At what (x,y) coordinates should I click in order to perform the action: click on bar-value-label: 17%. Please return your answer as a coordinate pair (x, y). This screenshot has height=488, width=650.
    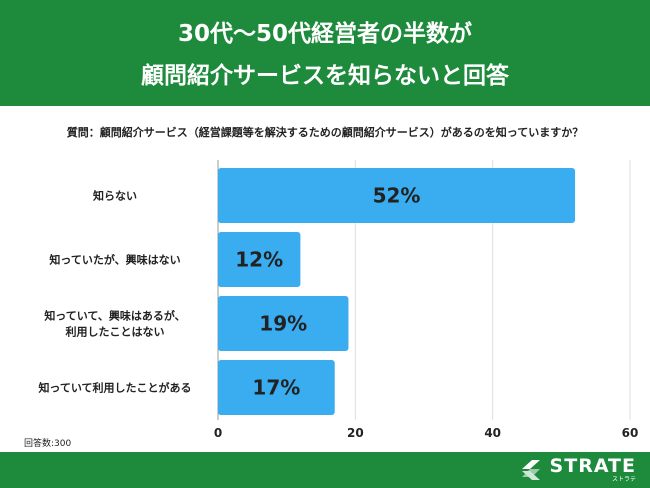
    Looking at the image, I should click on (276, 388).